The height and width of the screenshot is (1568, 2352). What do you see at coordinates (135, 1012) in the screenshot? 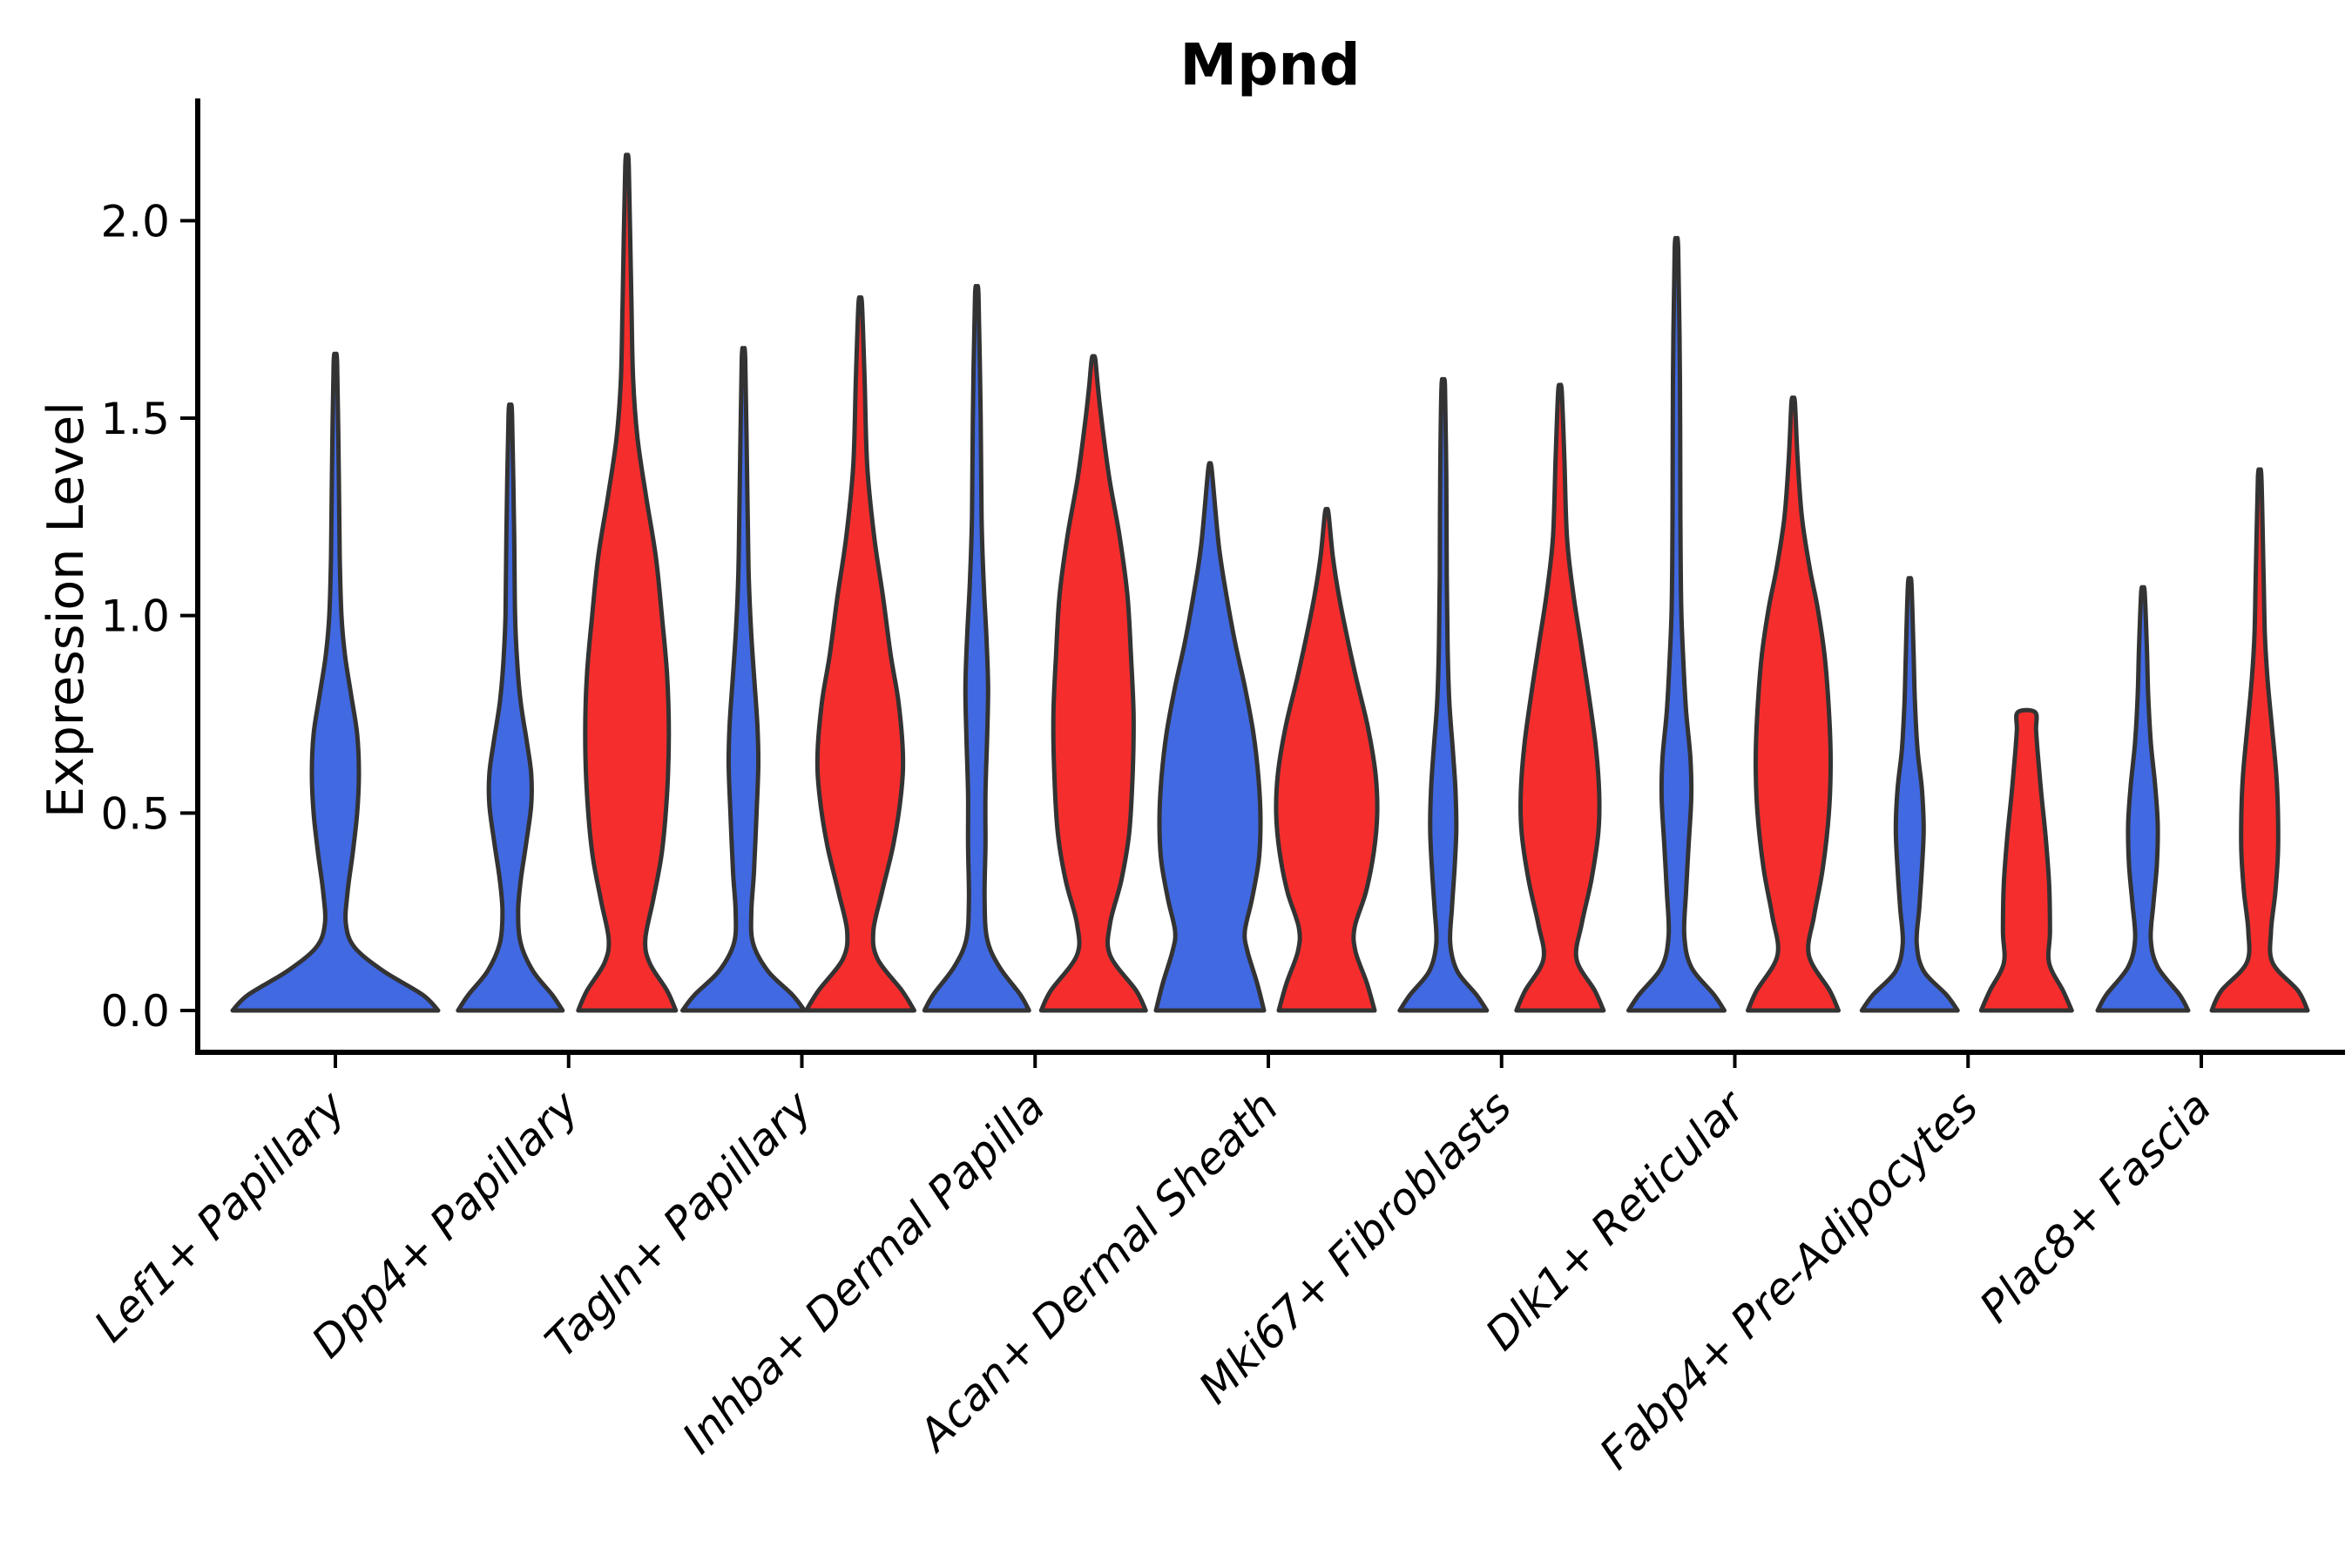
I see `y-tick-label: 0.0` at bounding box center [135, 1012].